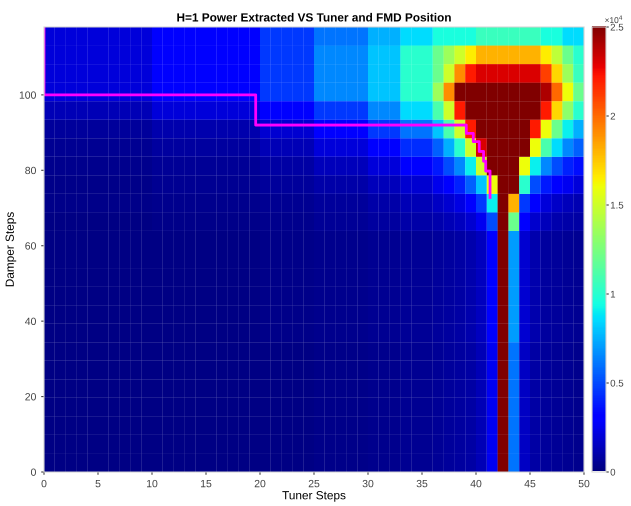 The height and width of the screenshot is (506, 631). I want to click on x-tick-label: 50, so click(584, 484).